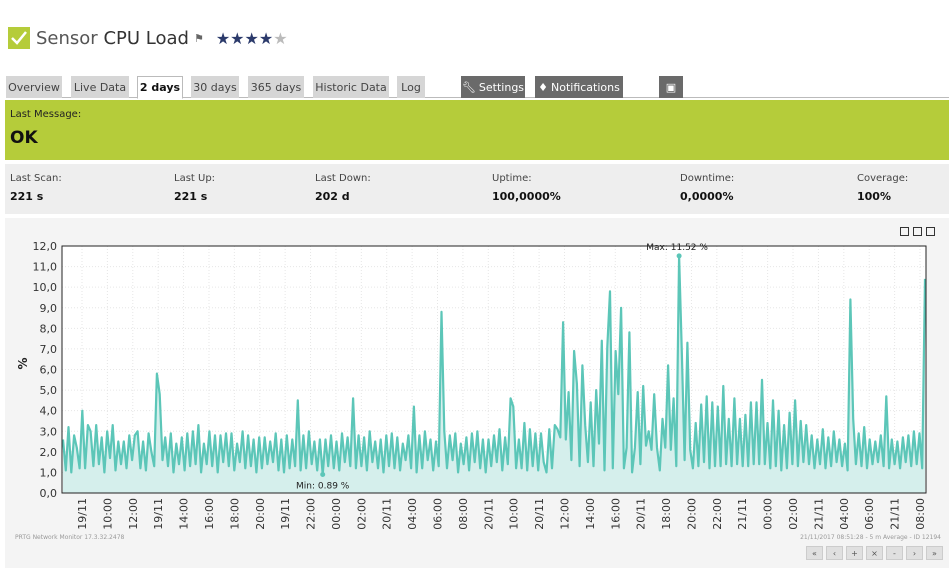 Image resolution: width=949 pixels, height=568 pixels. Describe the element at coordinates (112, 38) in the screenshot. I see `page-title: Sensor CPU Load` at that location.